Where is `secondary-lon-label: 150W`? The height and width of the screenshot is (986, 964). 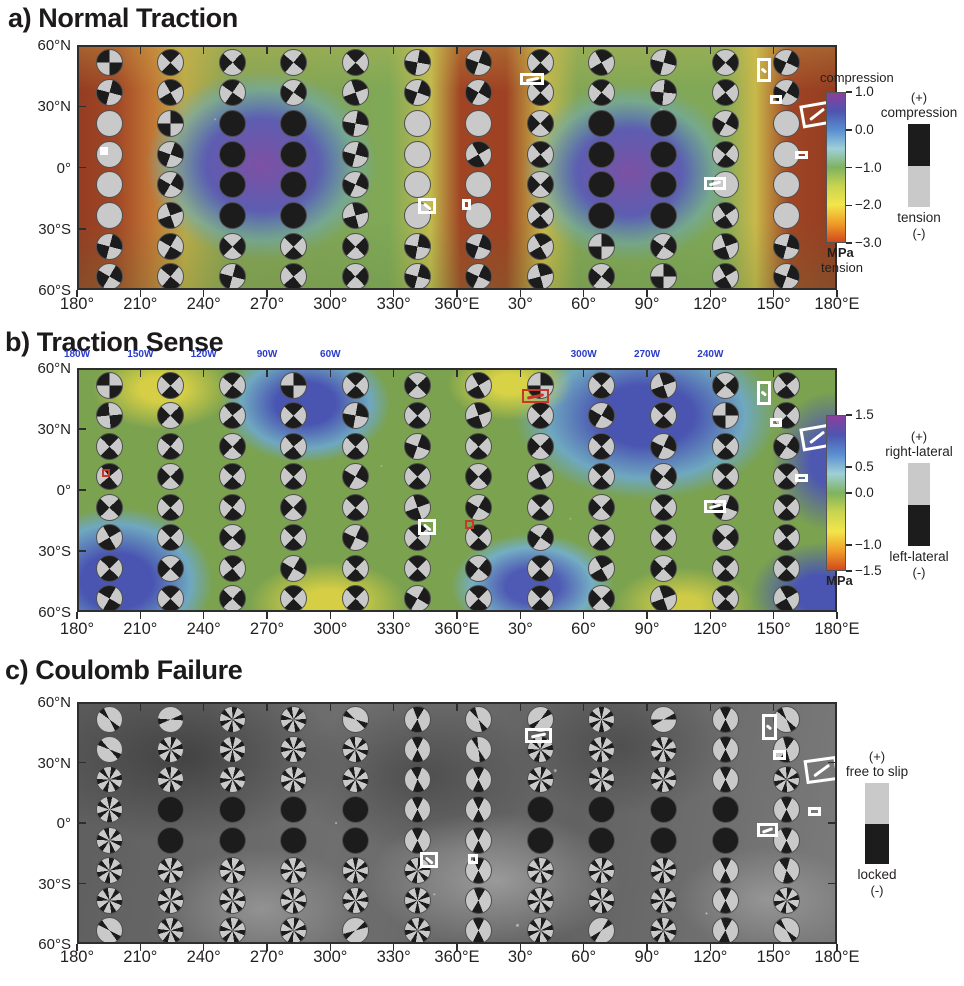 secondary-lon-label: 150W is located at coordinates (140, 354).